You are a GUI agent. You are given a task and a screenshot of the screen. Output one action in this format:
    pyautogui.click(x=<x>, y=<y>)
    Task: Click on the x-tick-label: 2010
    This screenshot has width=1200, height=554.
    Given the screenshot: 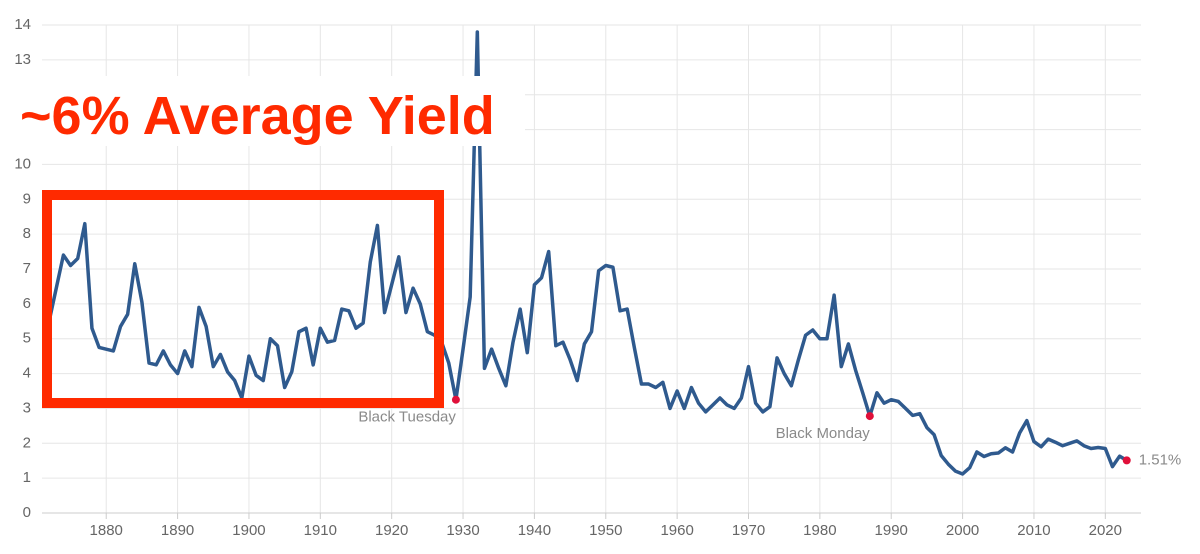 What is the action you would take?
    pyautogui.click(x=1033, y=530)
    